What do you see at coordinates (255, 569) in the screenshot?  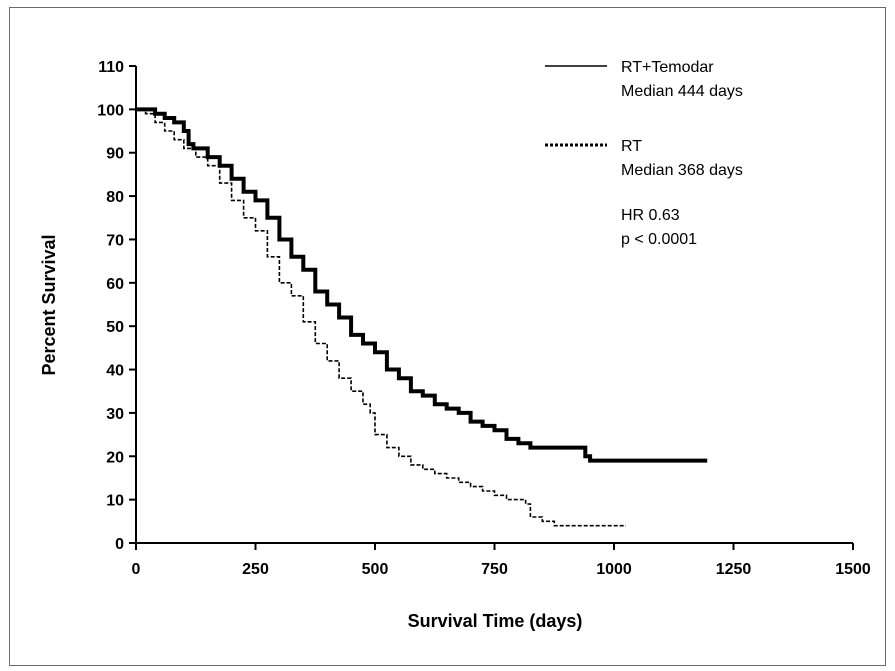 I see `x-tick-label: 250` at bounding box center [255, 569].